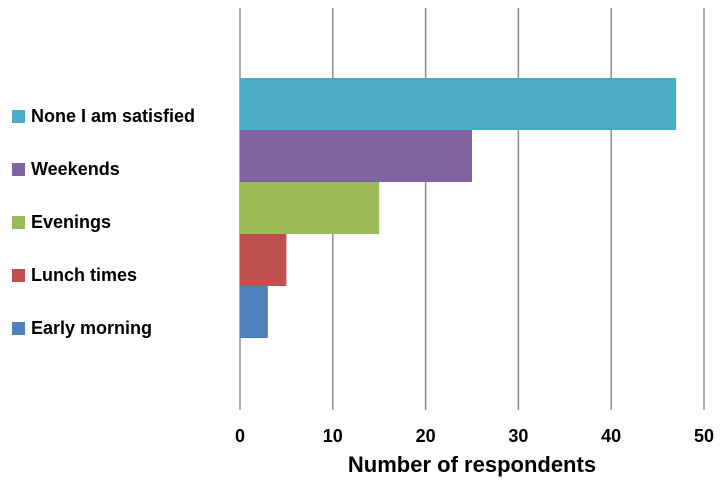  I want to click on legend-item: Evenings, so click(103, 222).